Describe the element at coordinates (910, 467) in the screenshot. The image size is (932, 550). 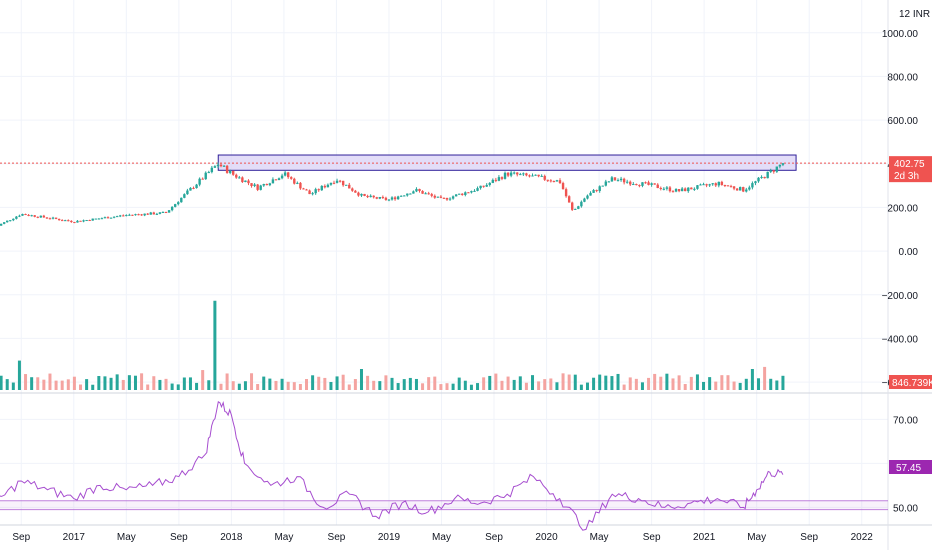
I see `rsi-tag: 57.45` at that location.